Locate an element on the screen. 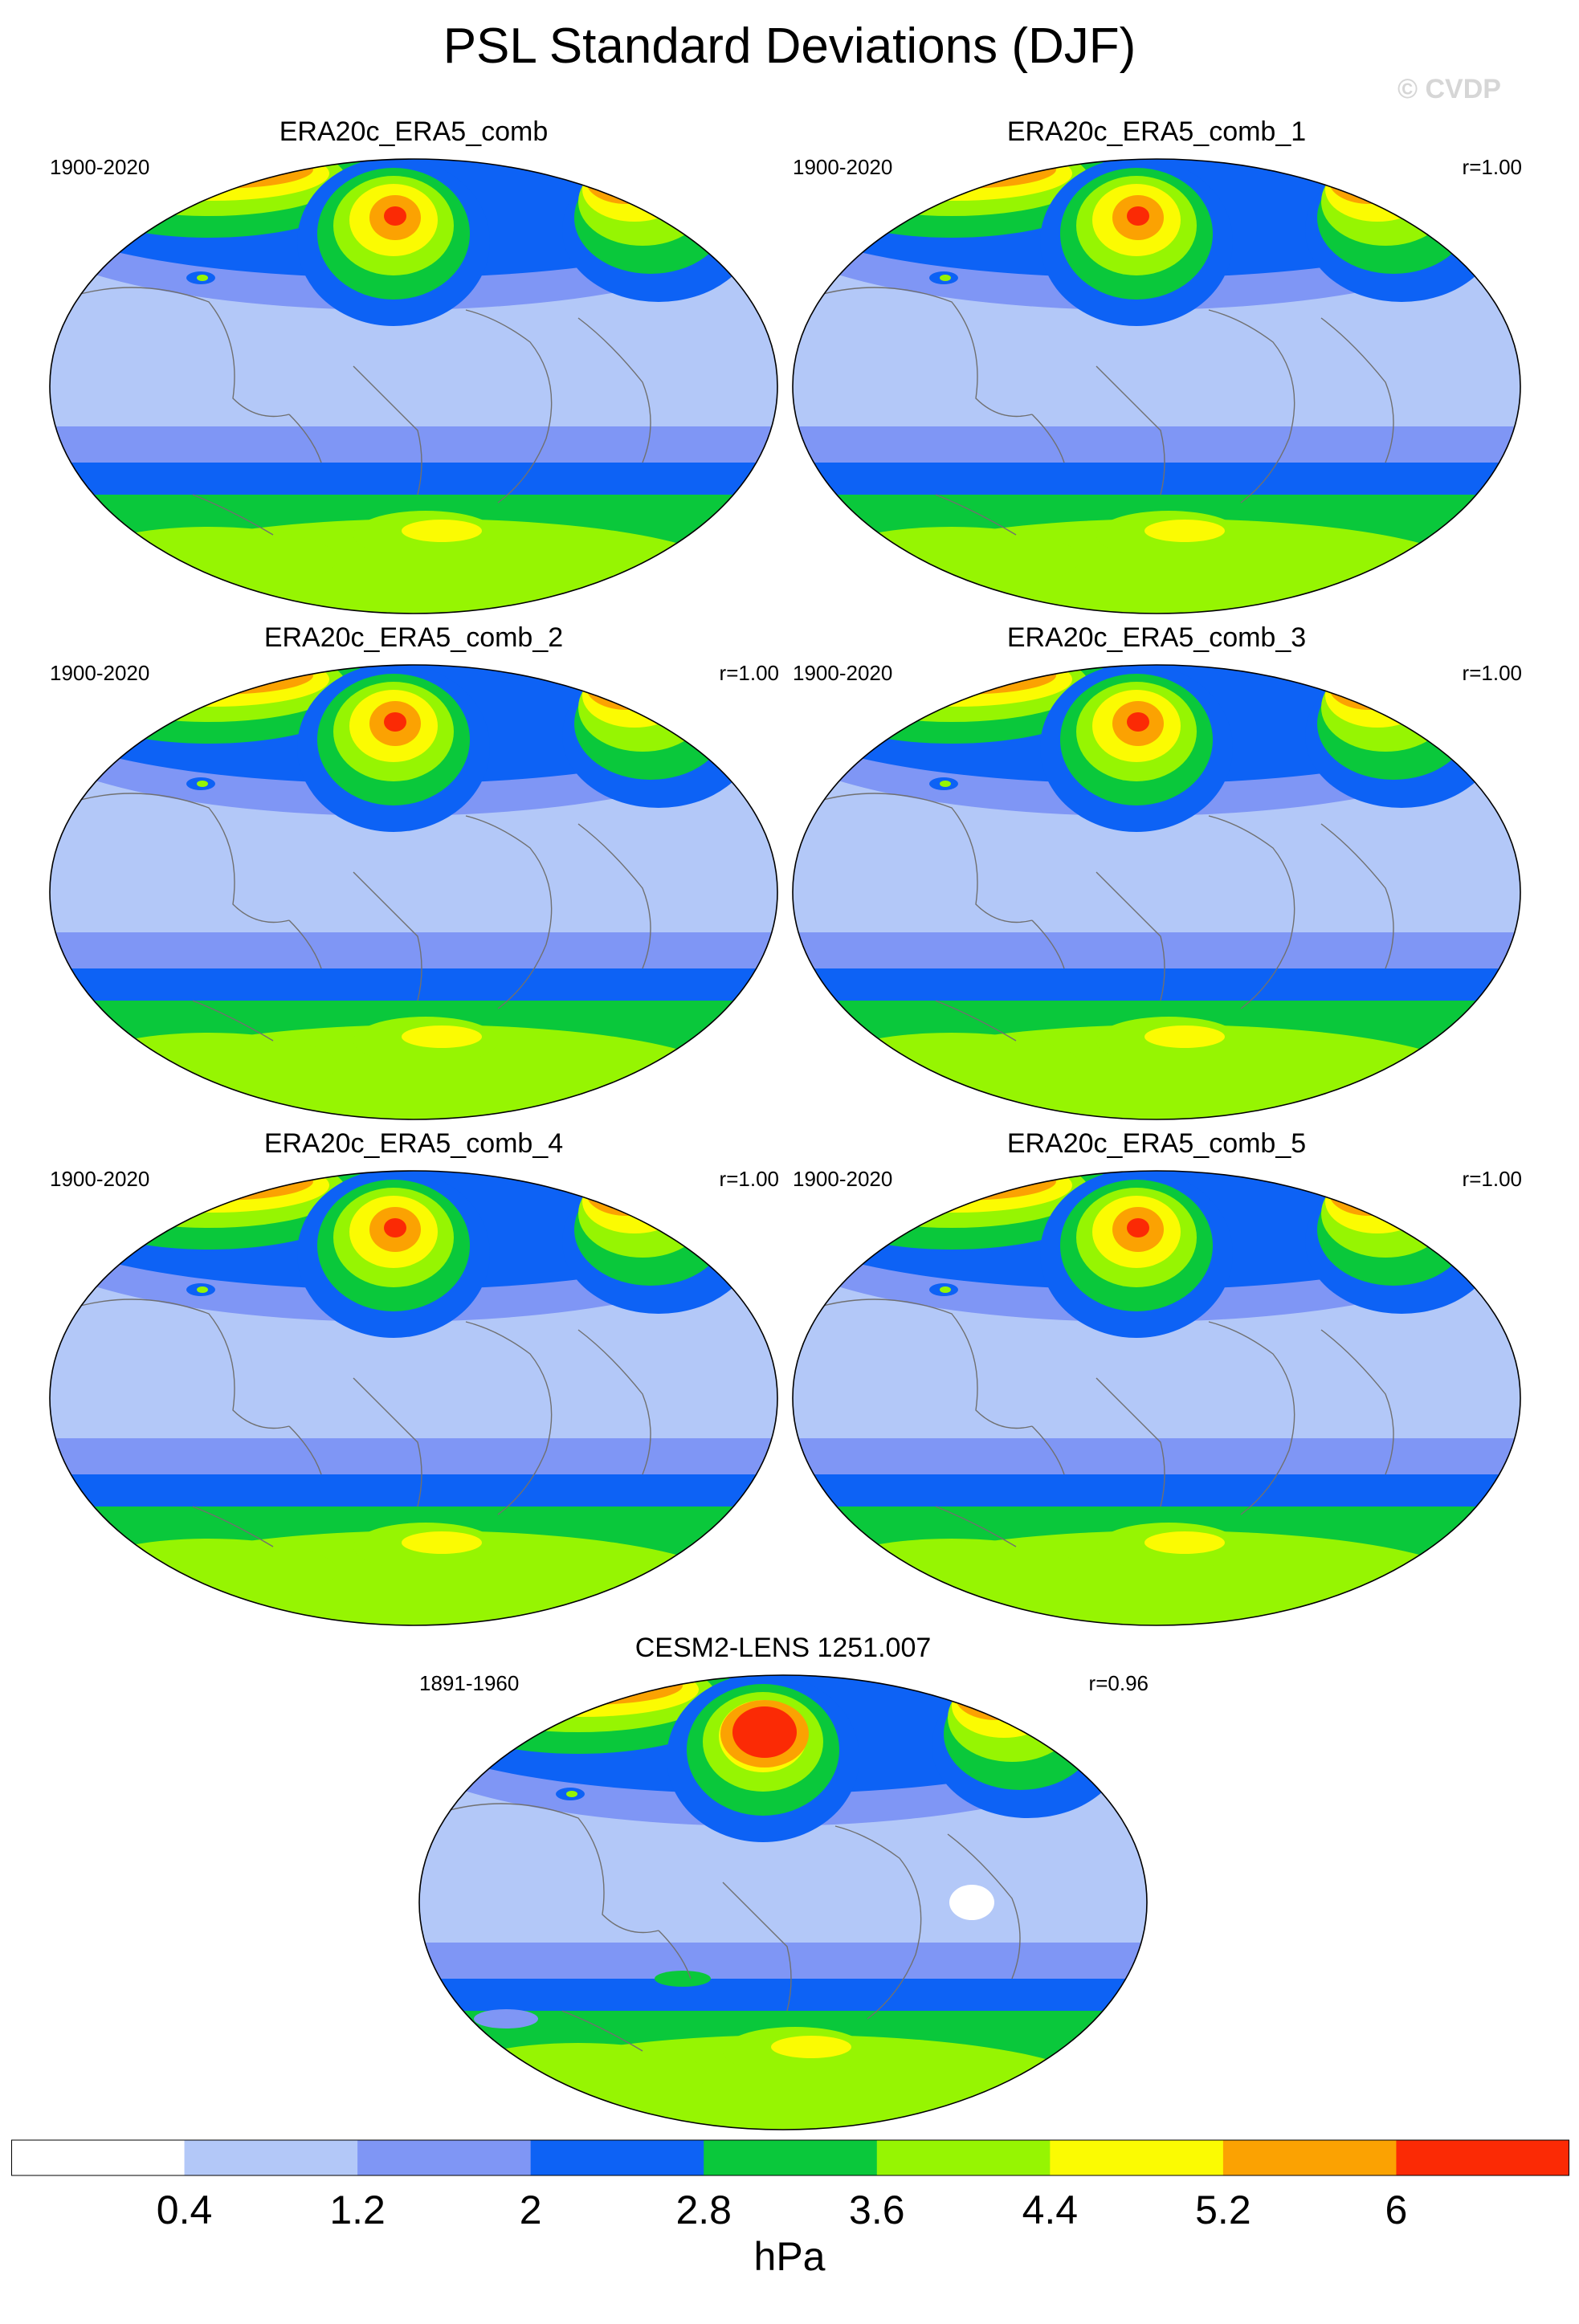 The image size is (1579, 2324). colorbar-tick-label: 5.2 is located at coordinates (1223, 2210).